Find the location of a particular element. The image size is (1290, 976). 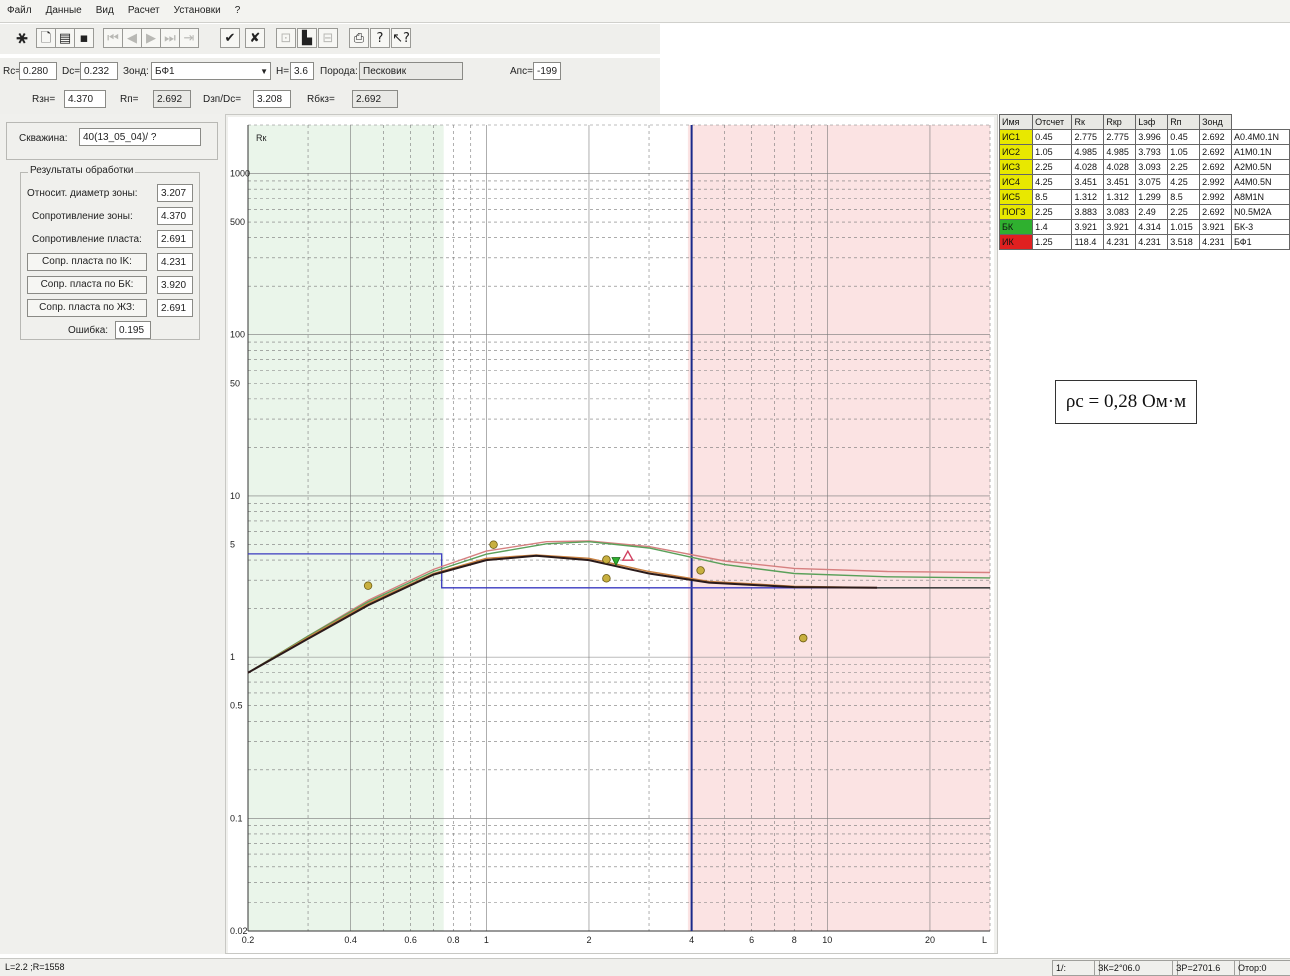

context-help-icon: ↖? is located at coordinates (401, 38).